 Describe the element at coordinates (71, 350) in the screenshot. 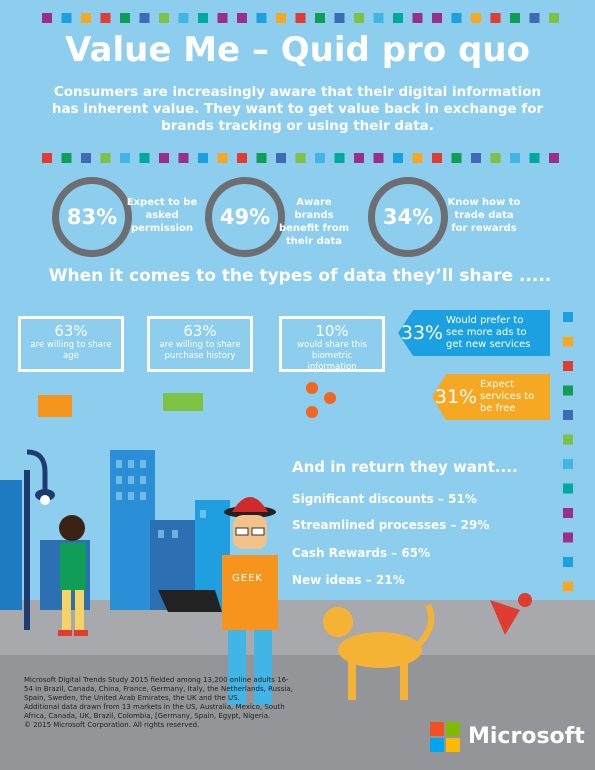

I see `share-label: are willing to share age` at that location.